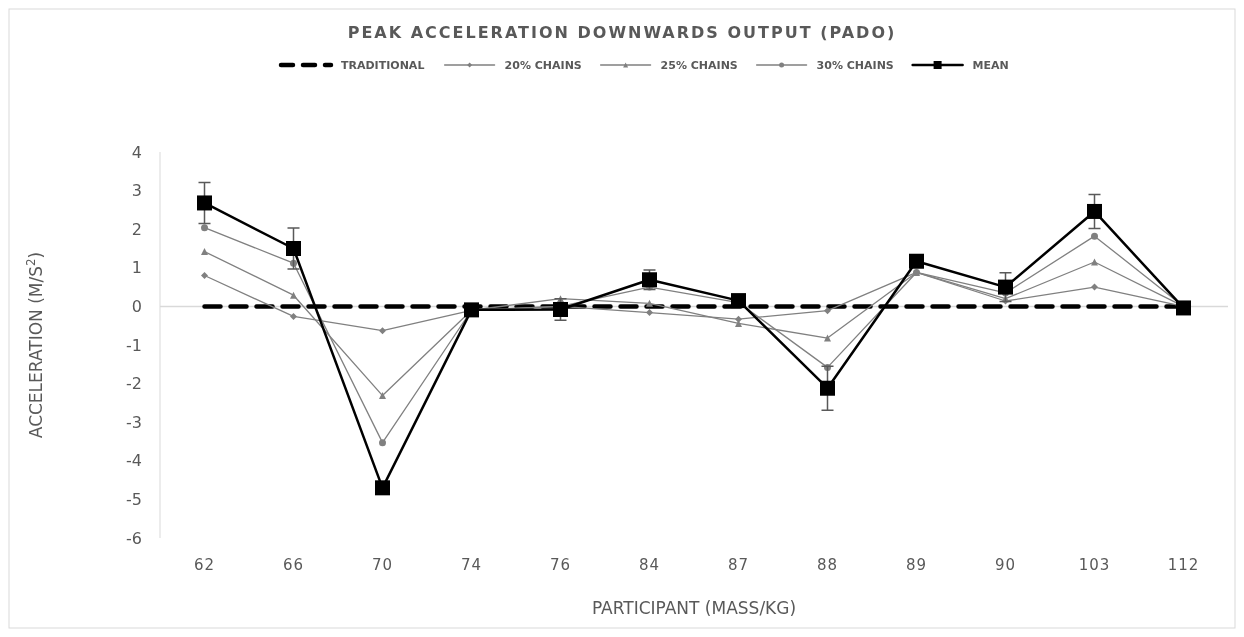  Describe the element at coordinates (738, 565) in the screenshot. I see `x-tick-label: 87` at that location.